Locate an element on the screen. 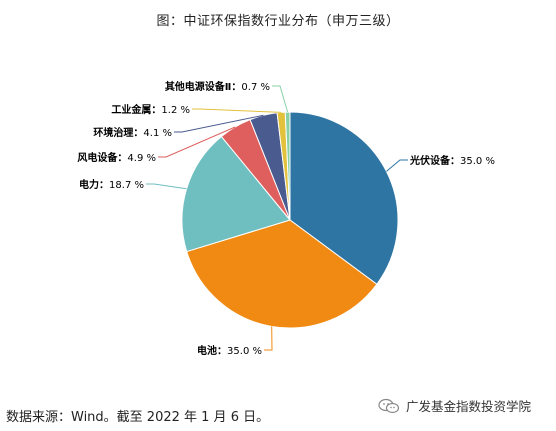 The height and width of the screenshot is (431, 556). slice-label-value: 18.7 % is located at coordinates (126, 185).